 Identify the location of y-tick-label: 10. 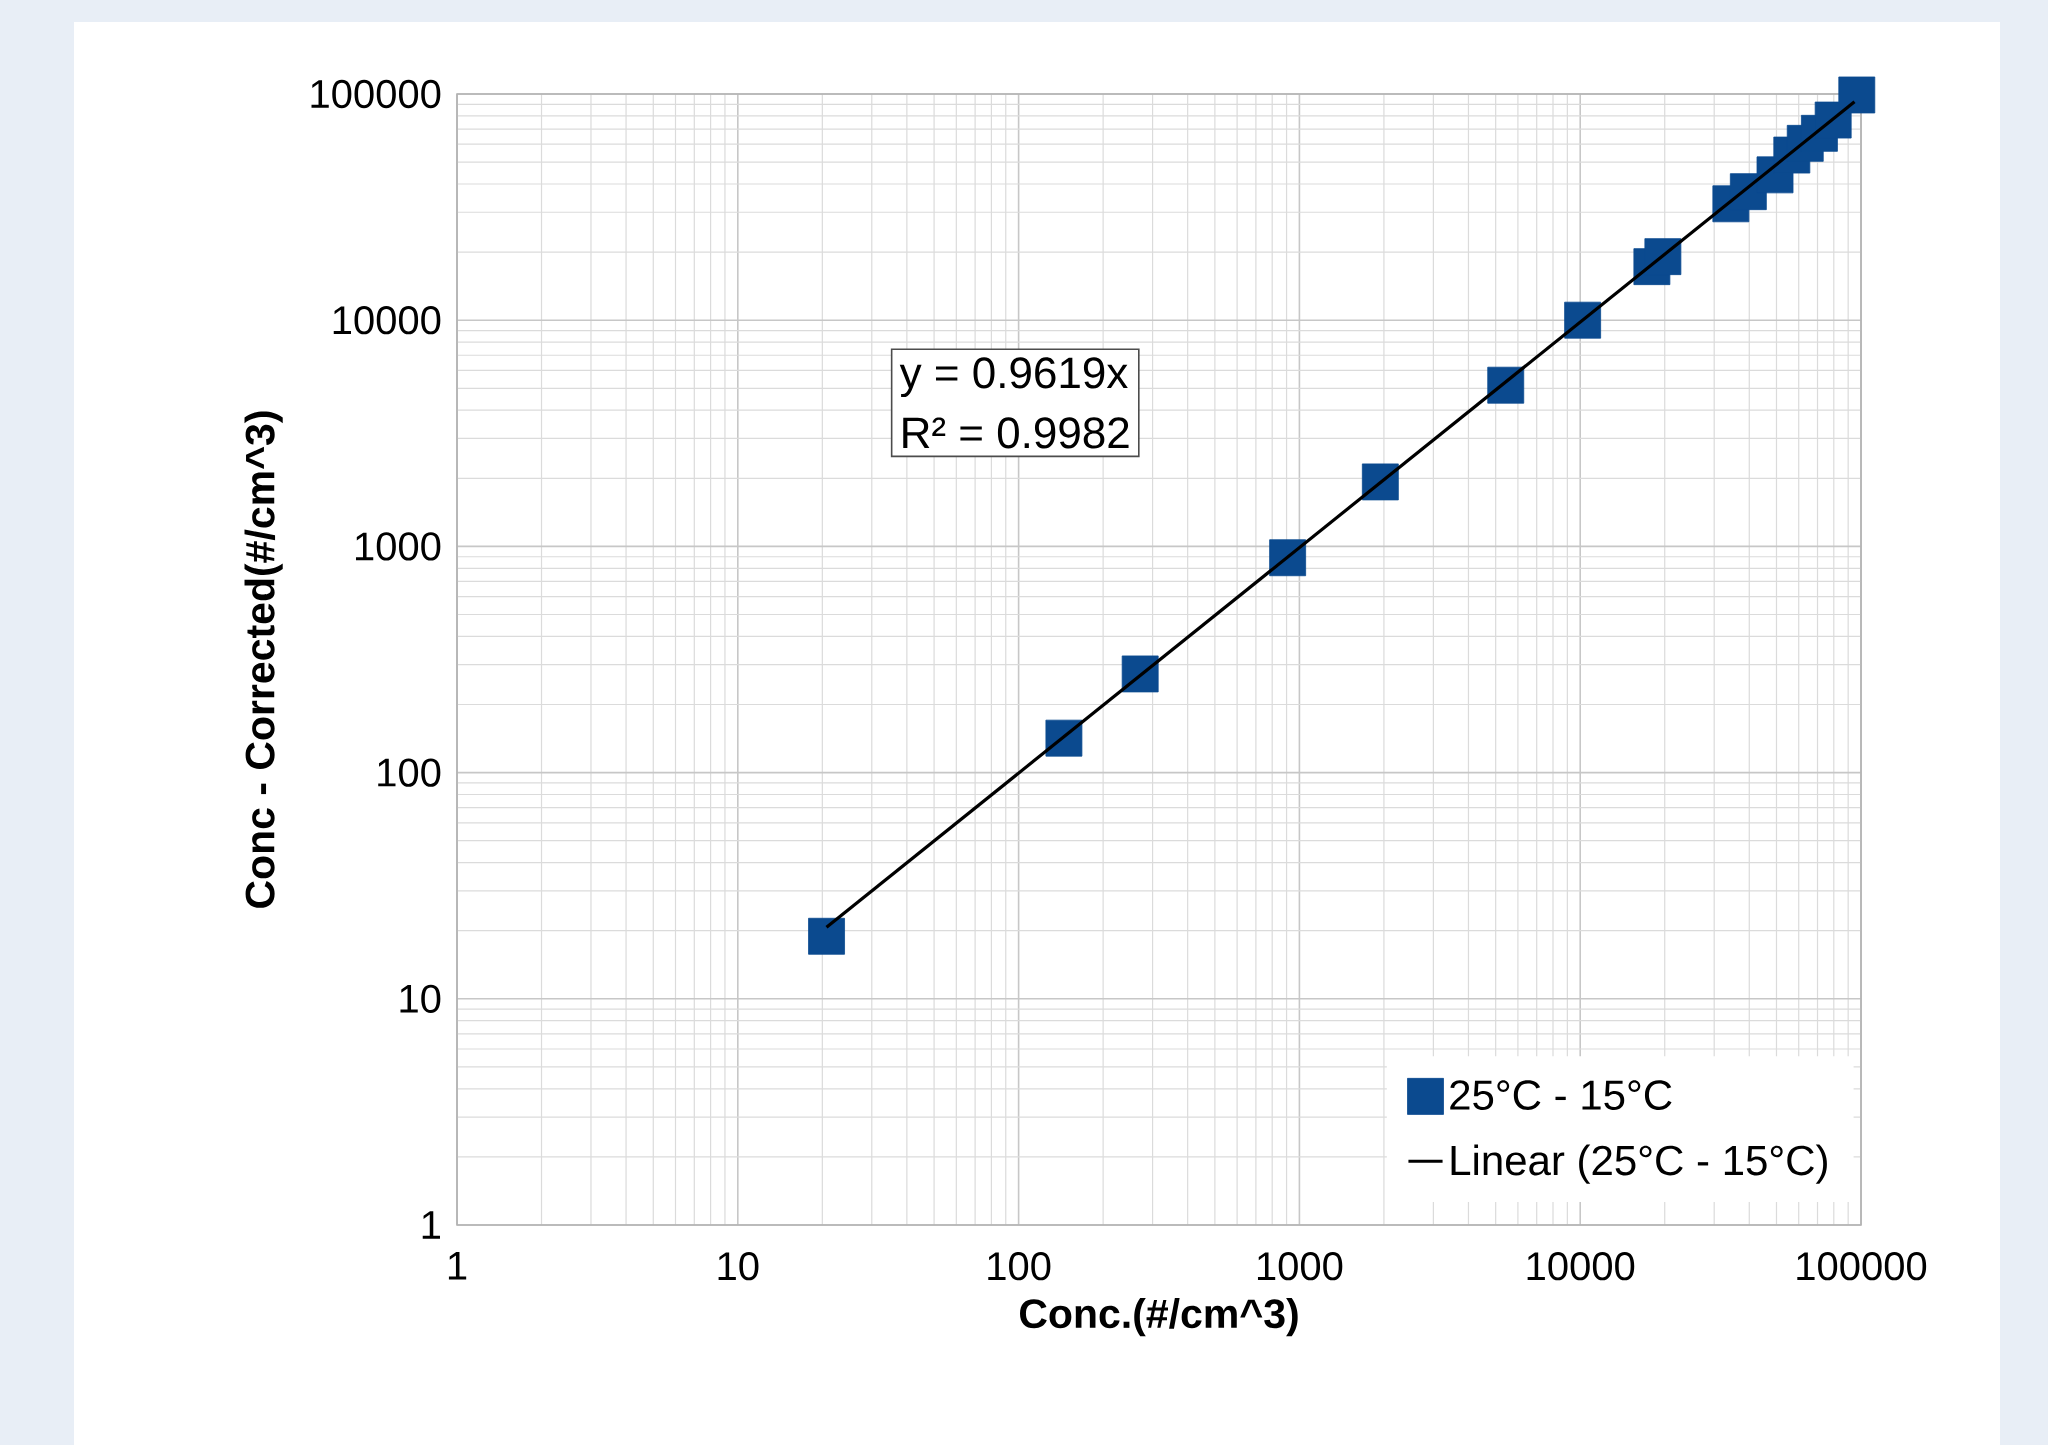
(420, 998).